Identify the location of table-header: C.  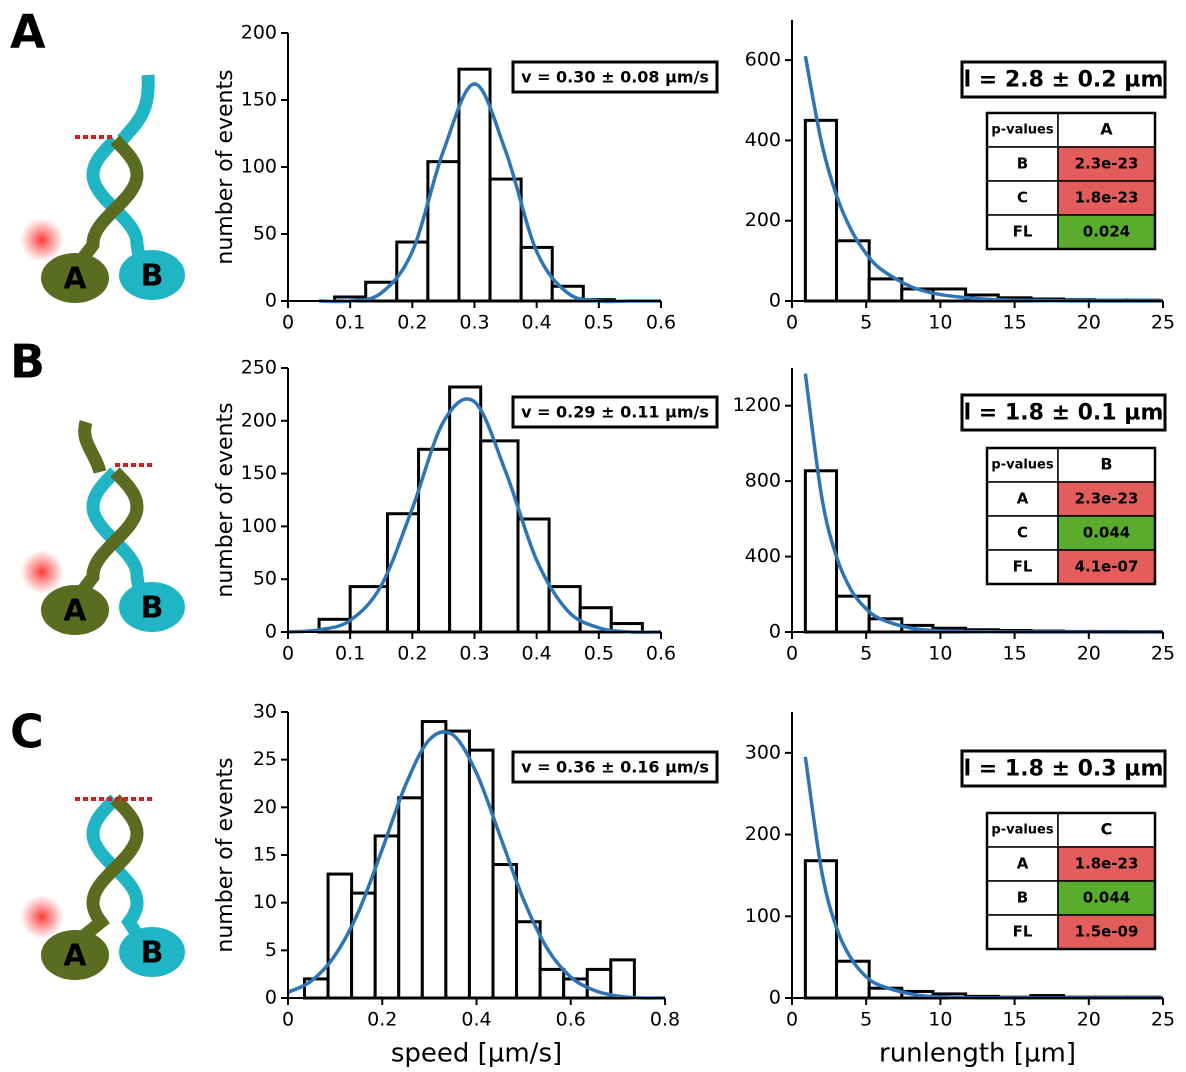
(1107, 829).